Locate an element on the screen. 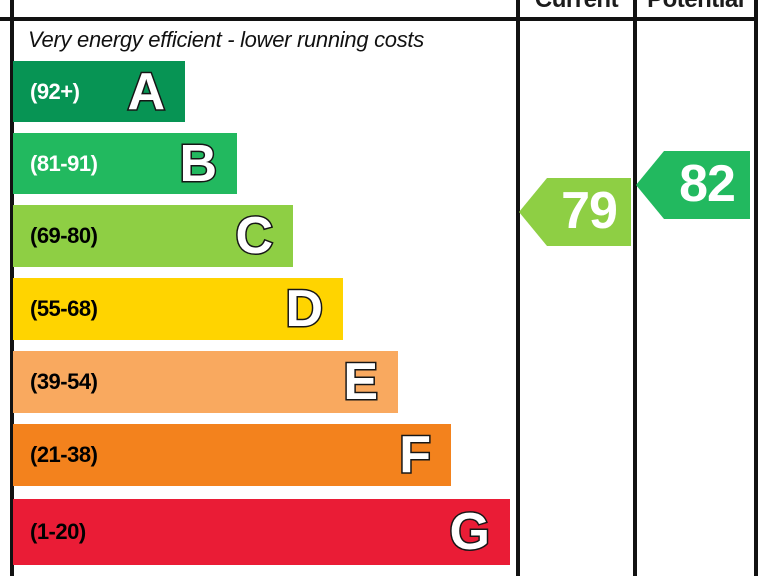  potential-column-header: Potential is located at coordinates (695, 8).